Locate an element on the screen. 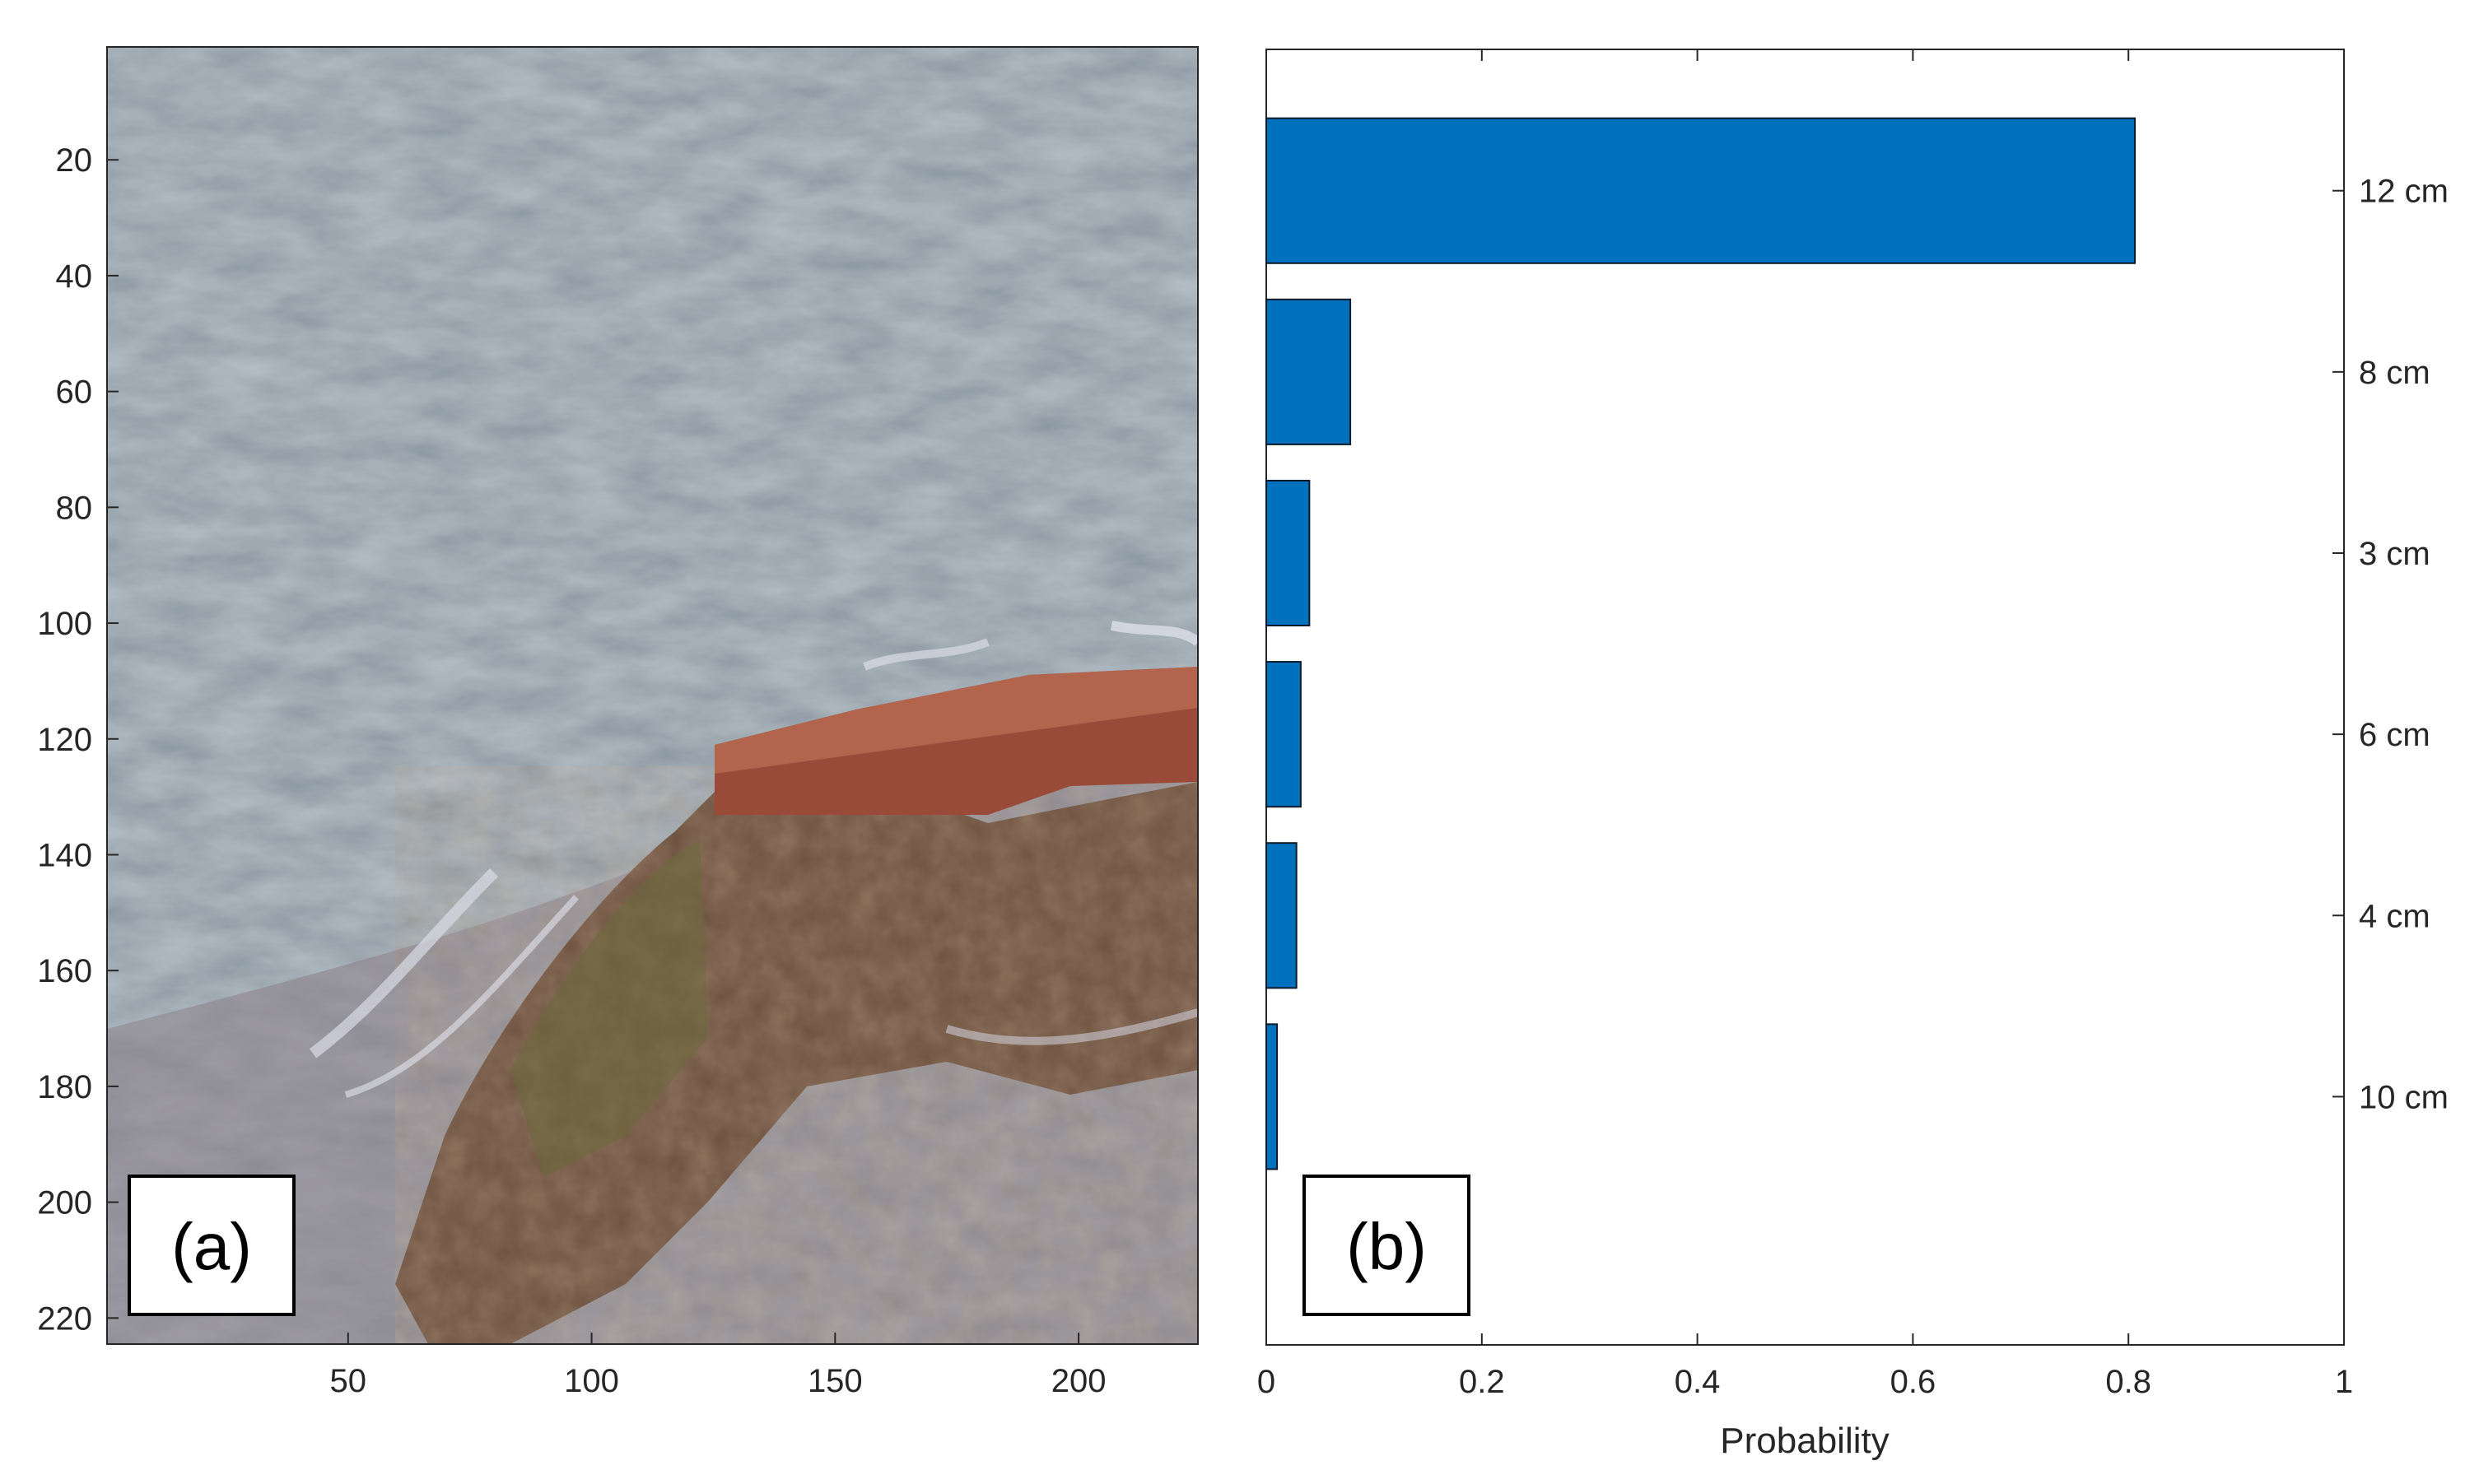 This screenshot has width=2479, height=1484. rock-texture is located at coordinates (796, 1054).